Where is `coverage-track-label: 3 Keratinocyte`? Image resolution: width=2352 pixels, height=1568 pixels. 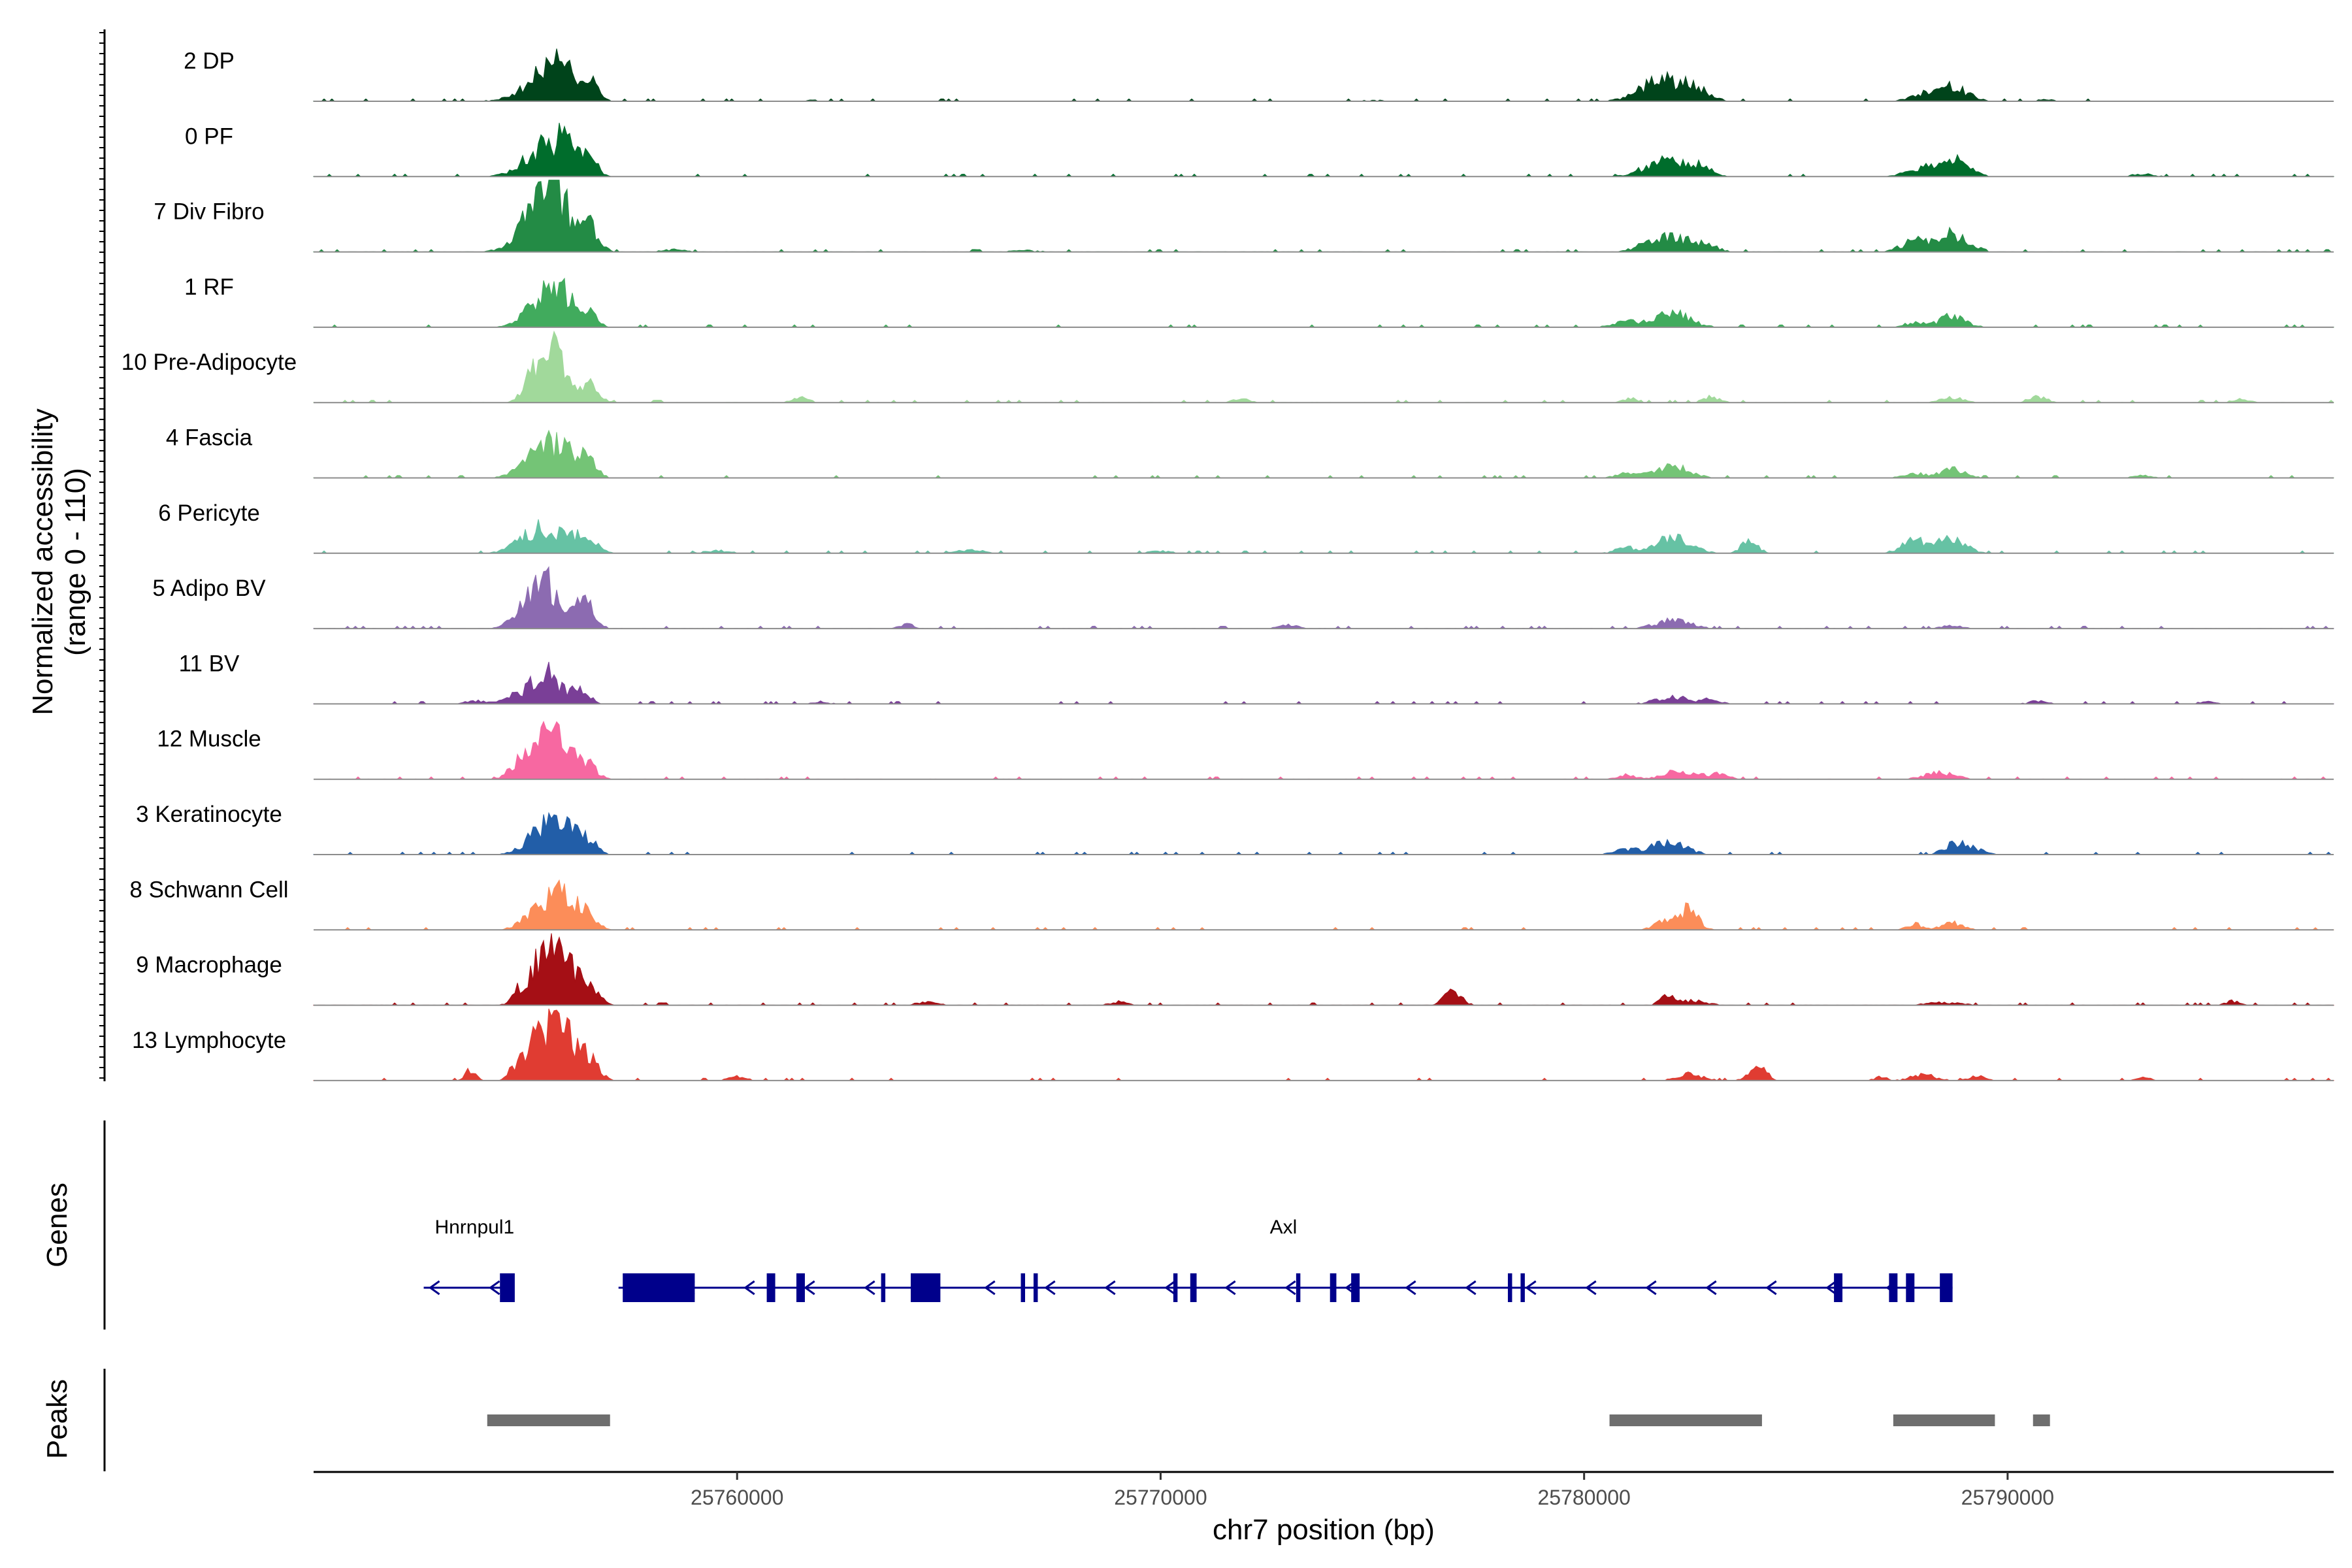 coverage-track-label: 3 Keratinocyte is located at coordinates (209, 814).